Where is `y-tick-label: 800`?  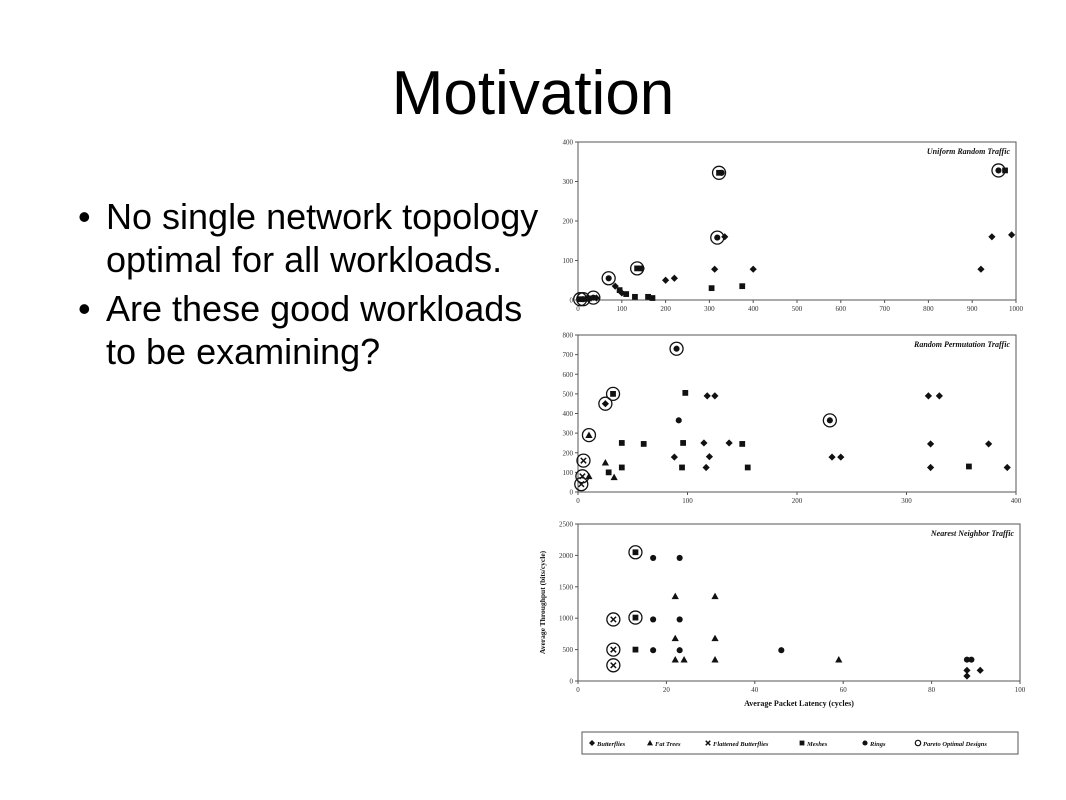
y-tick-label: 800 is located at coordinates (568, 336).